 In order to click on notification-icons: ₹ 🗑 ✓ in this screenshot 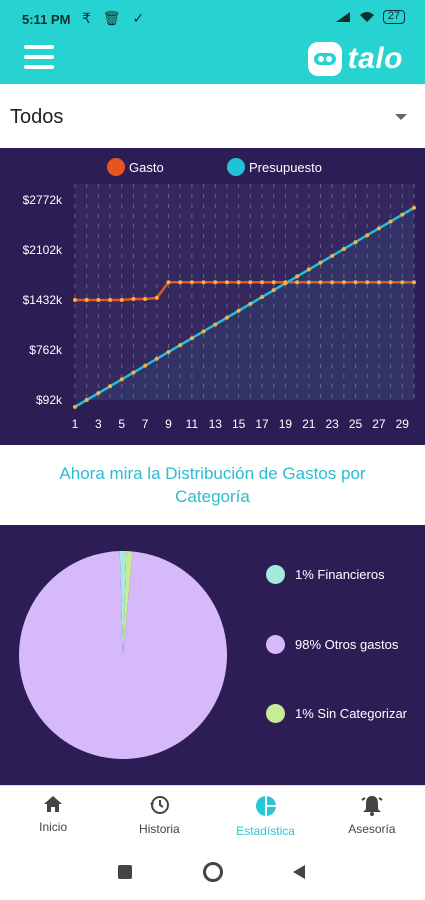, I will do `click(115, 18)`.